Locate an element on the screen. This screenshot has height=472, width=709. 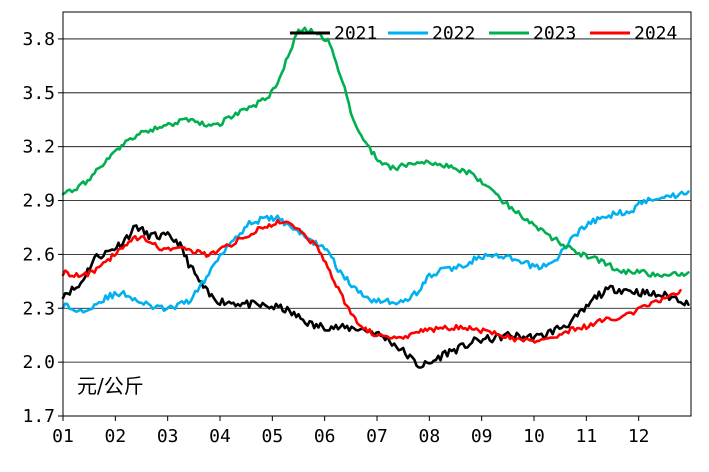
y-tick-label: 2.6 is located at coordinates (38, 254).